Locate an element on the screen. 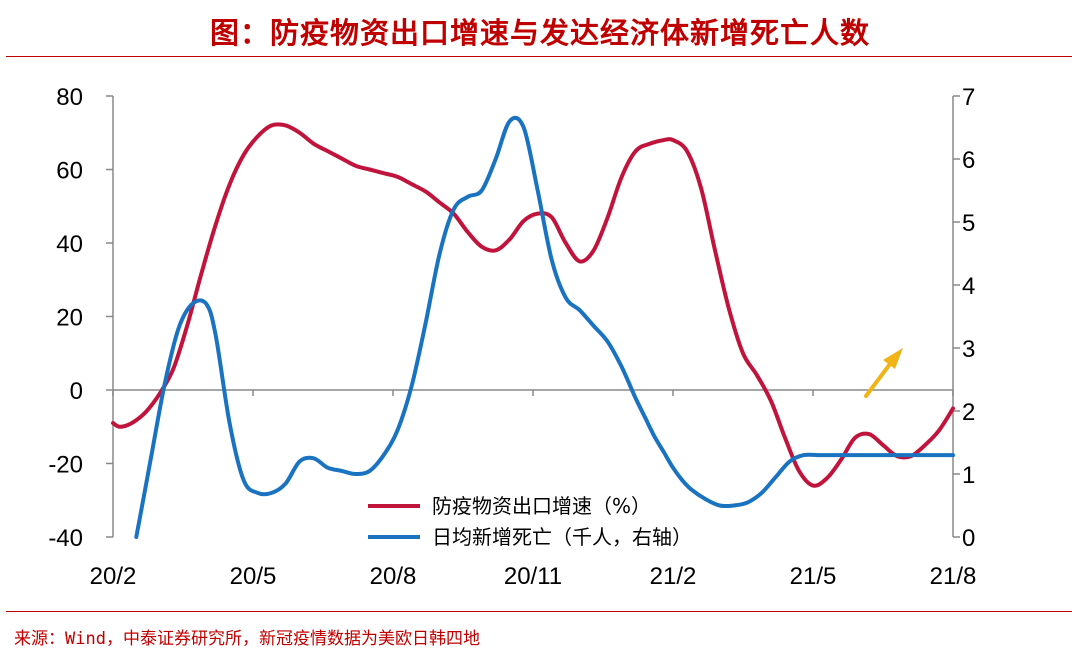  right-tick-label: 4 is located at coordinates (968, 286).